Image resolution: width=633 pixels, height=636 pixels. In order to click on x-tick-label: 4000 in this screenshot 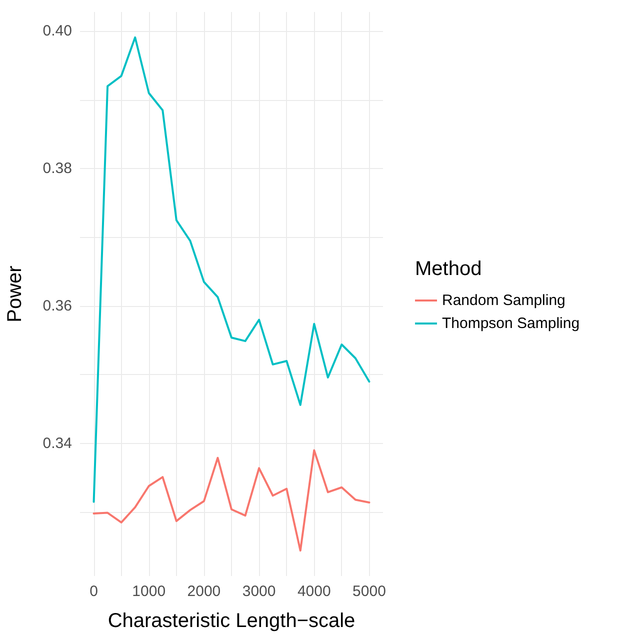, I will do `click(314, 591)`.